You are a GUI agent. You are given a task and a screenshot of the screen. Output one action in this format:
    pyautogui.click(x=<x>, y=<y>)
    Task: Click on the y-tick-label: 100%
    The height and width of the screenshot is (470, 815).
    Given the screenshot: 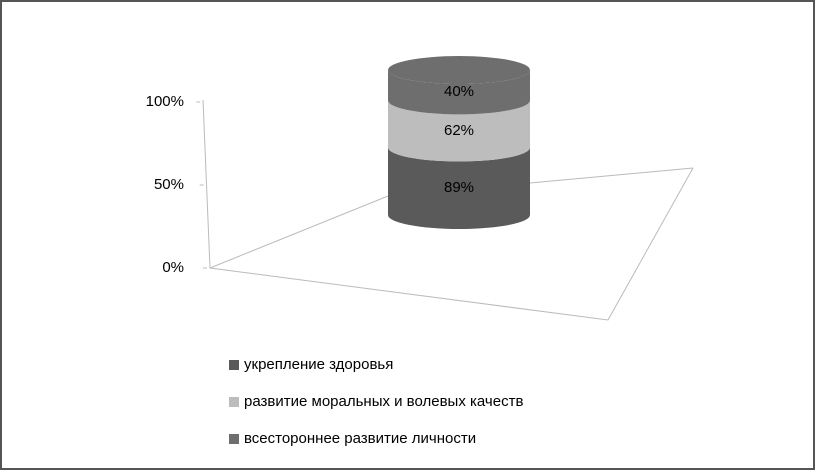 What is the action you would take?
    pyautogui.click(x=165, y=101)
    